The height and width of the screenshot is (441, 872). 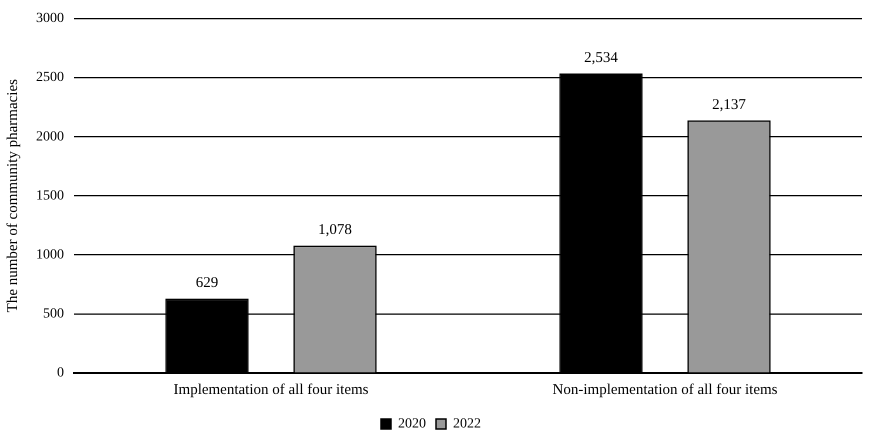 What do you see at coordinates (50, 196) in the screenshot?
I see `y-tick-label: 1500` at bounding box center [50, 196].